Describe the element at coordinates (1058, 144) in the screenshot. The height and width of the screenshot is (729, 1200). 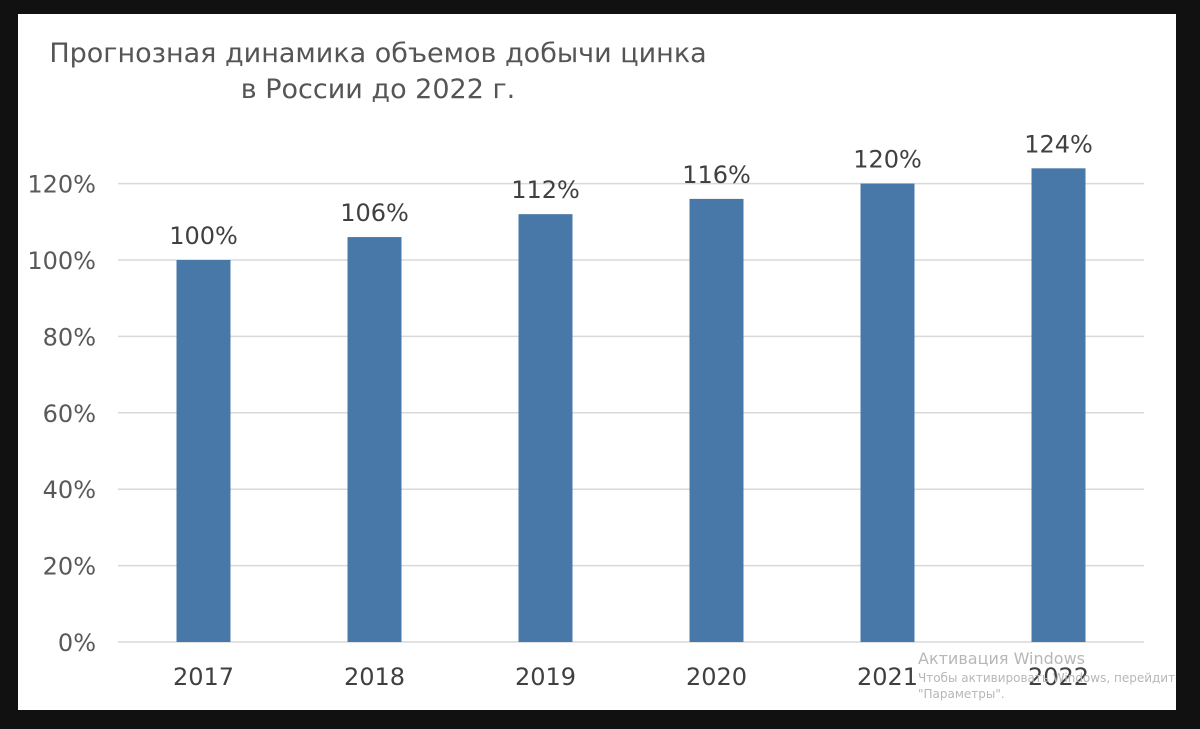
I see `data-label: 124%` at that location.